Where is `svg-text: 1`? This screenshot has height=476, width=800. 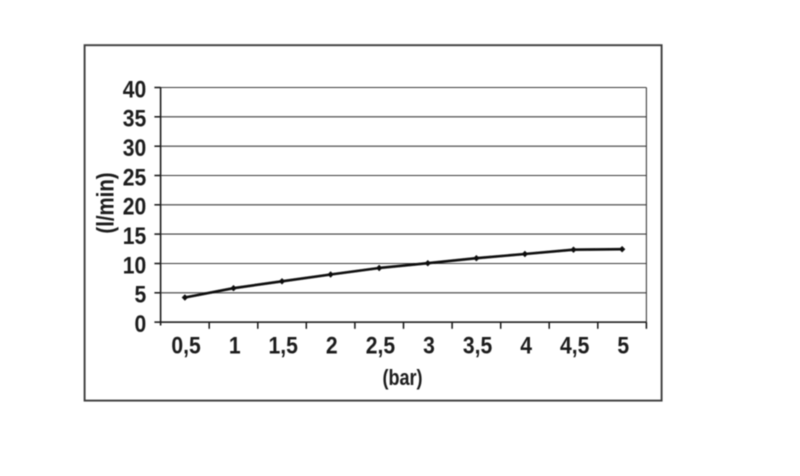 svg-text: 1 is located at coordinates (235, 345).